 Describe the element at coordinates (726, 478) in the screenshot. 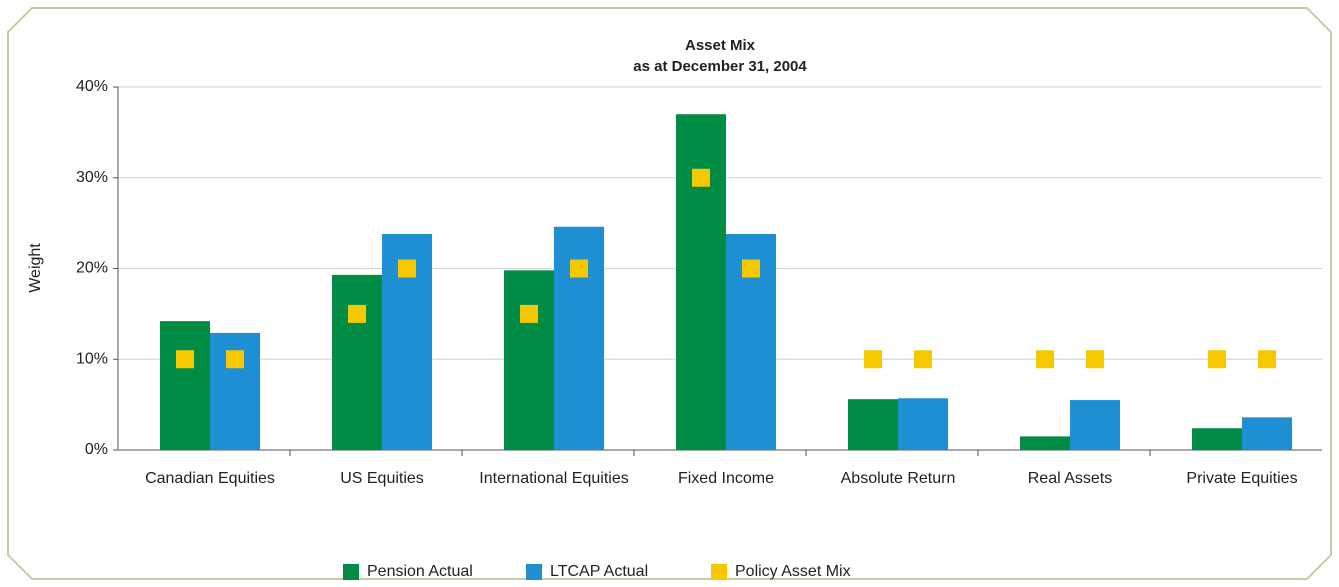

I see `x-tick-label: Fixed Income` at that location.